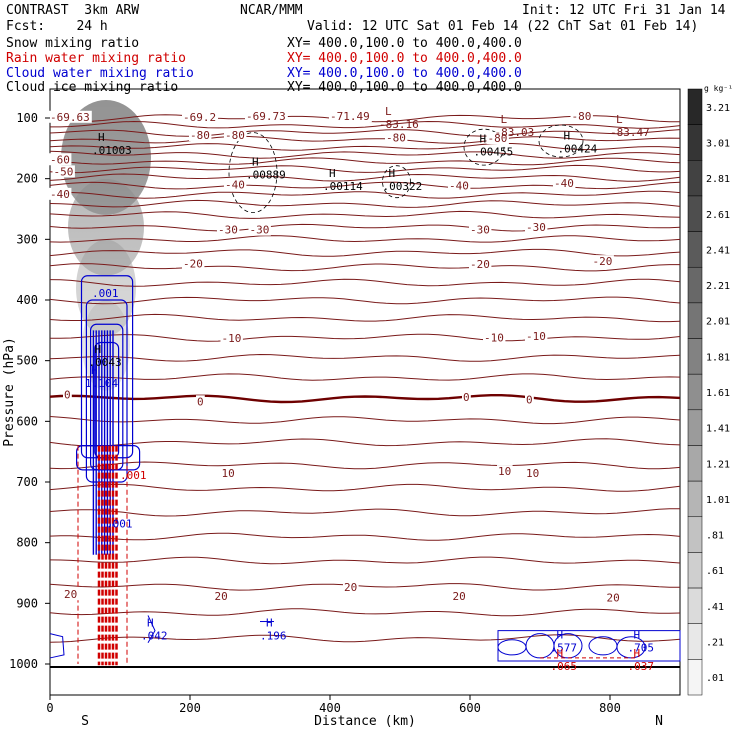  What do you see at coordinates (470, 708) in the screenshot?
I see `x-tick-label: 600` at bounding box center [470, 708].